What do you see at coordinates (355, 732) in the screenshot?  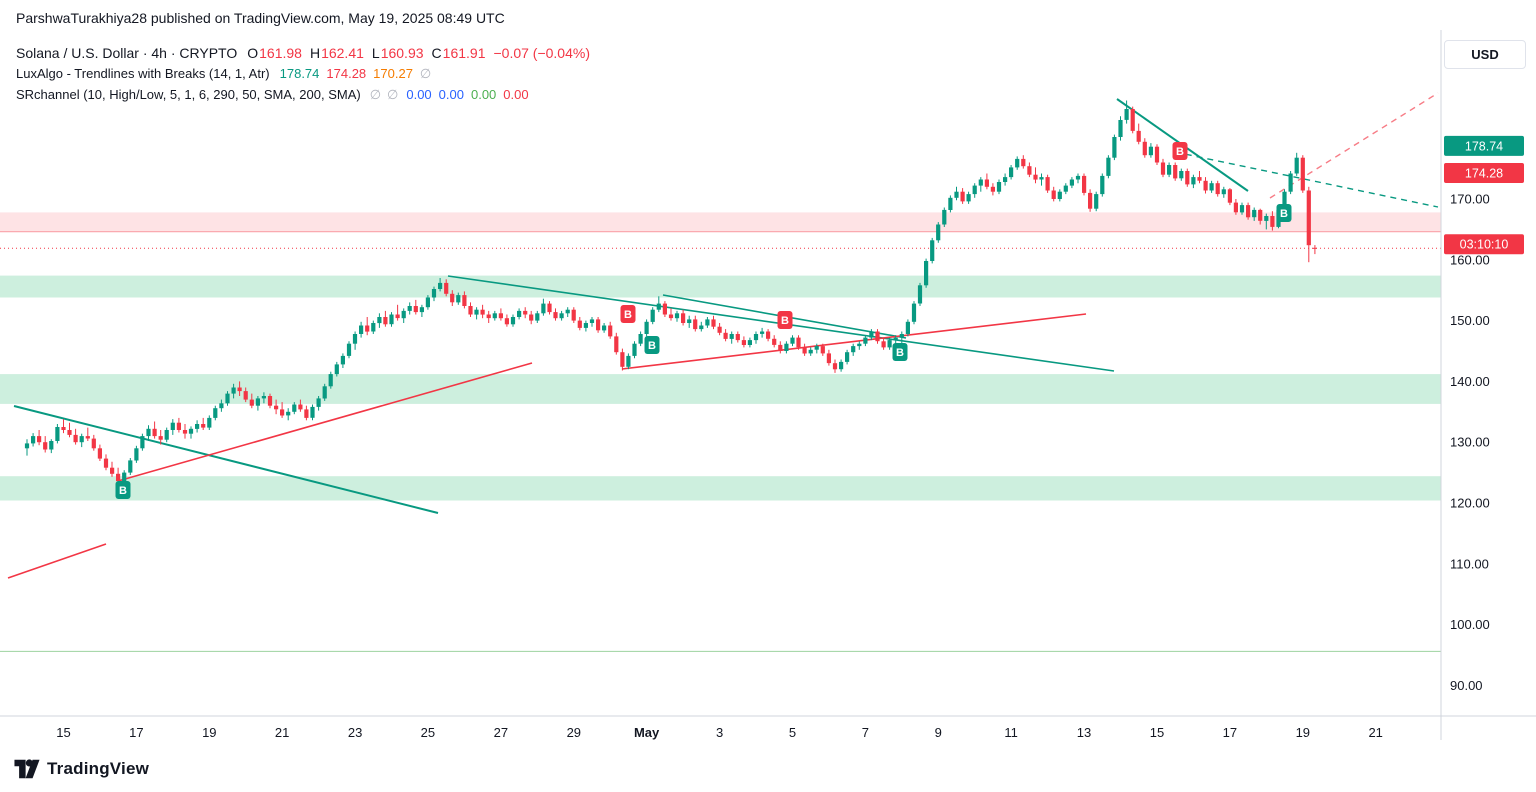 I see `time-tick-label: 23` at bounding box center [355, 732].